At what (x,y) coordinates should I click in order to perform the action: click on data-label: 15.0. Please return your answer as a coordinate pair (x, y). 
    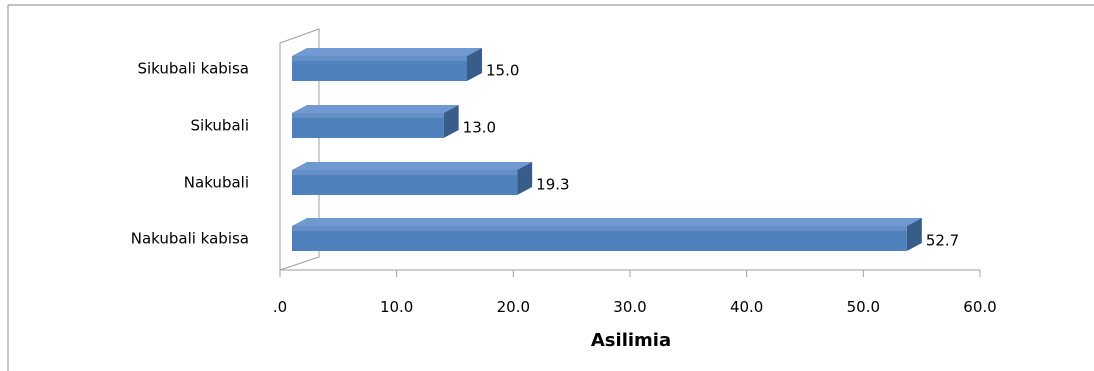
    Looking at the image, I should click on (502, 71).